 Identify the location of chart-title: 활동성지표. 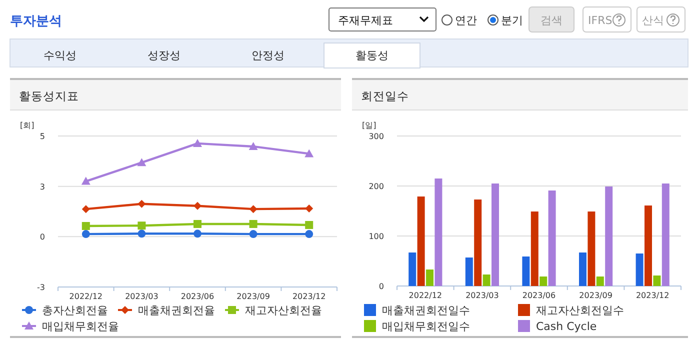
(49, 96).